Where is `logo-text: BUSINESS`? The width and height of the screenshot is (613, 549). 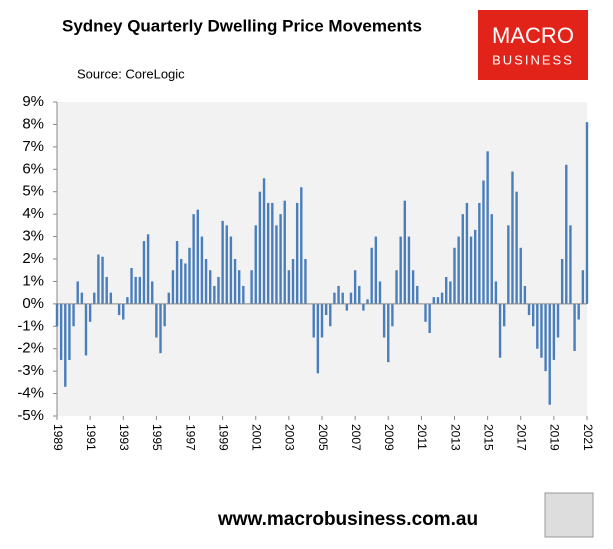
logo-text: BUSINESS is located at coordinates (533, 59).